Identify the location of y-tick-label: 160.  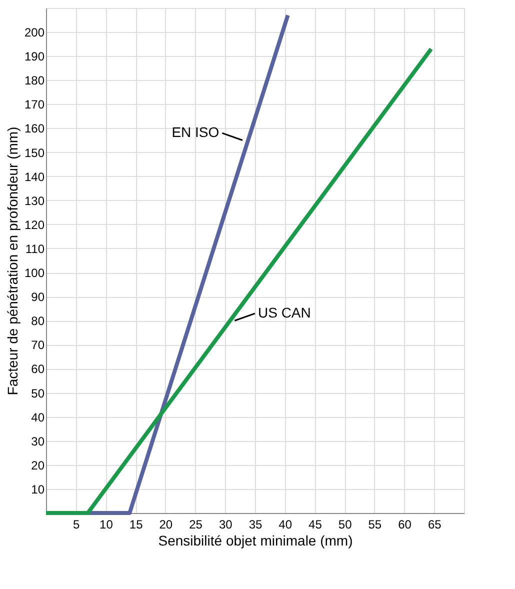
(34, 129).